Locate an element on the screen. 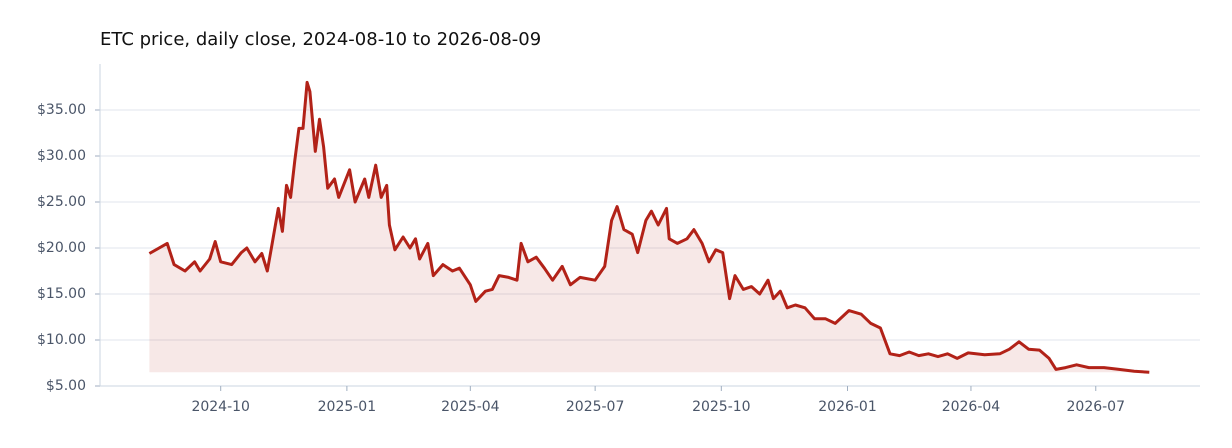 This screenshot has height=448, width=1232. y-tick-label: $30.00 is located at coordinates (61, 156).